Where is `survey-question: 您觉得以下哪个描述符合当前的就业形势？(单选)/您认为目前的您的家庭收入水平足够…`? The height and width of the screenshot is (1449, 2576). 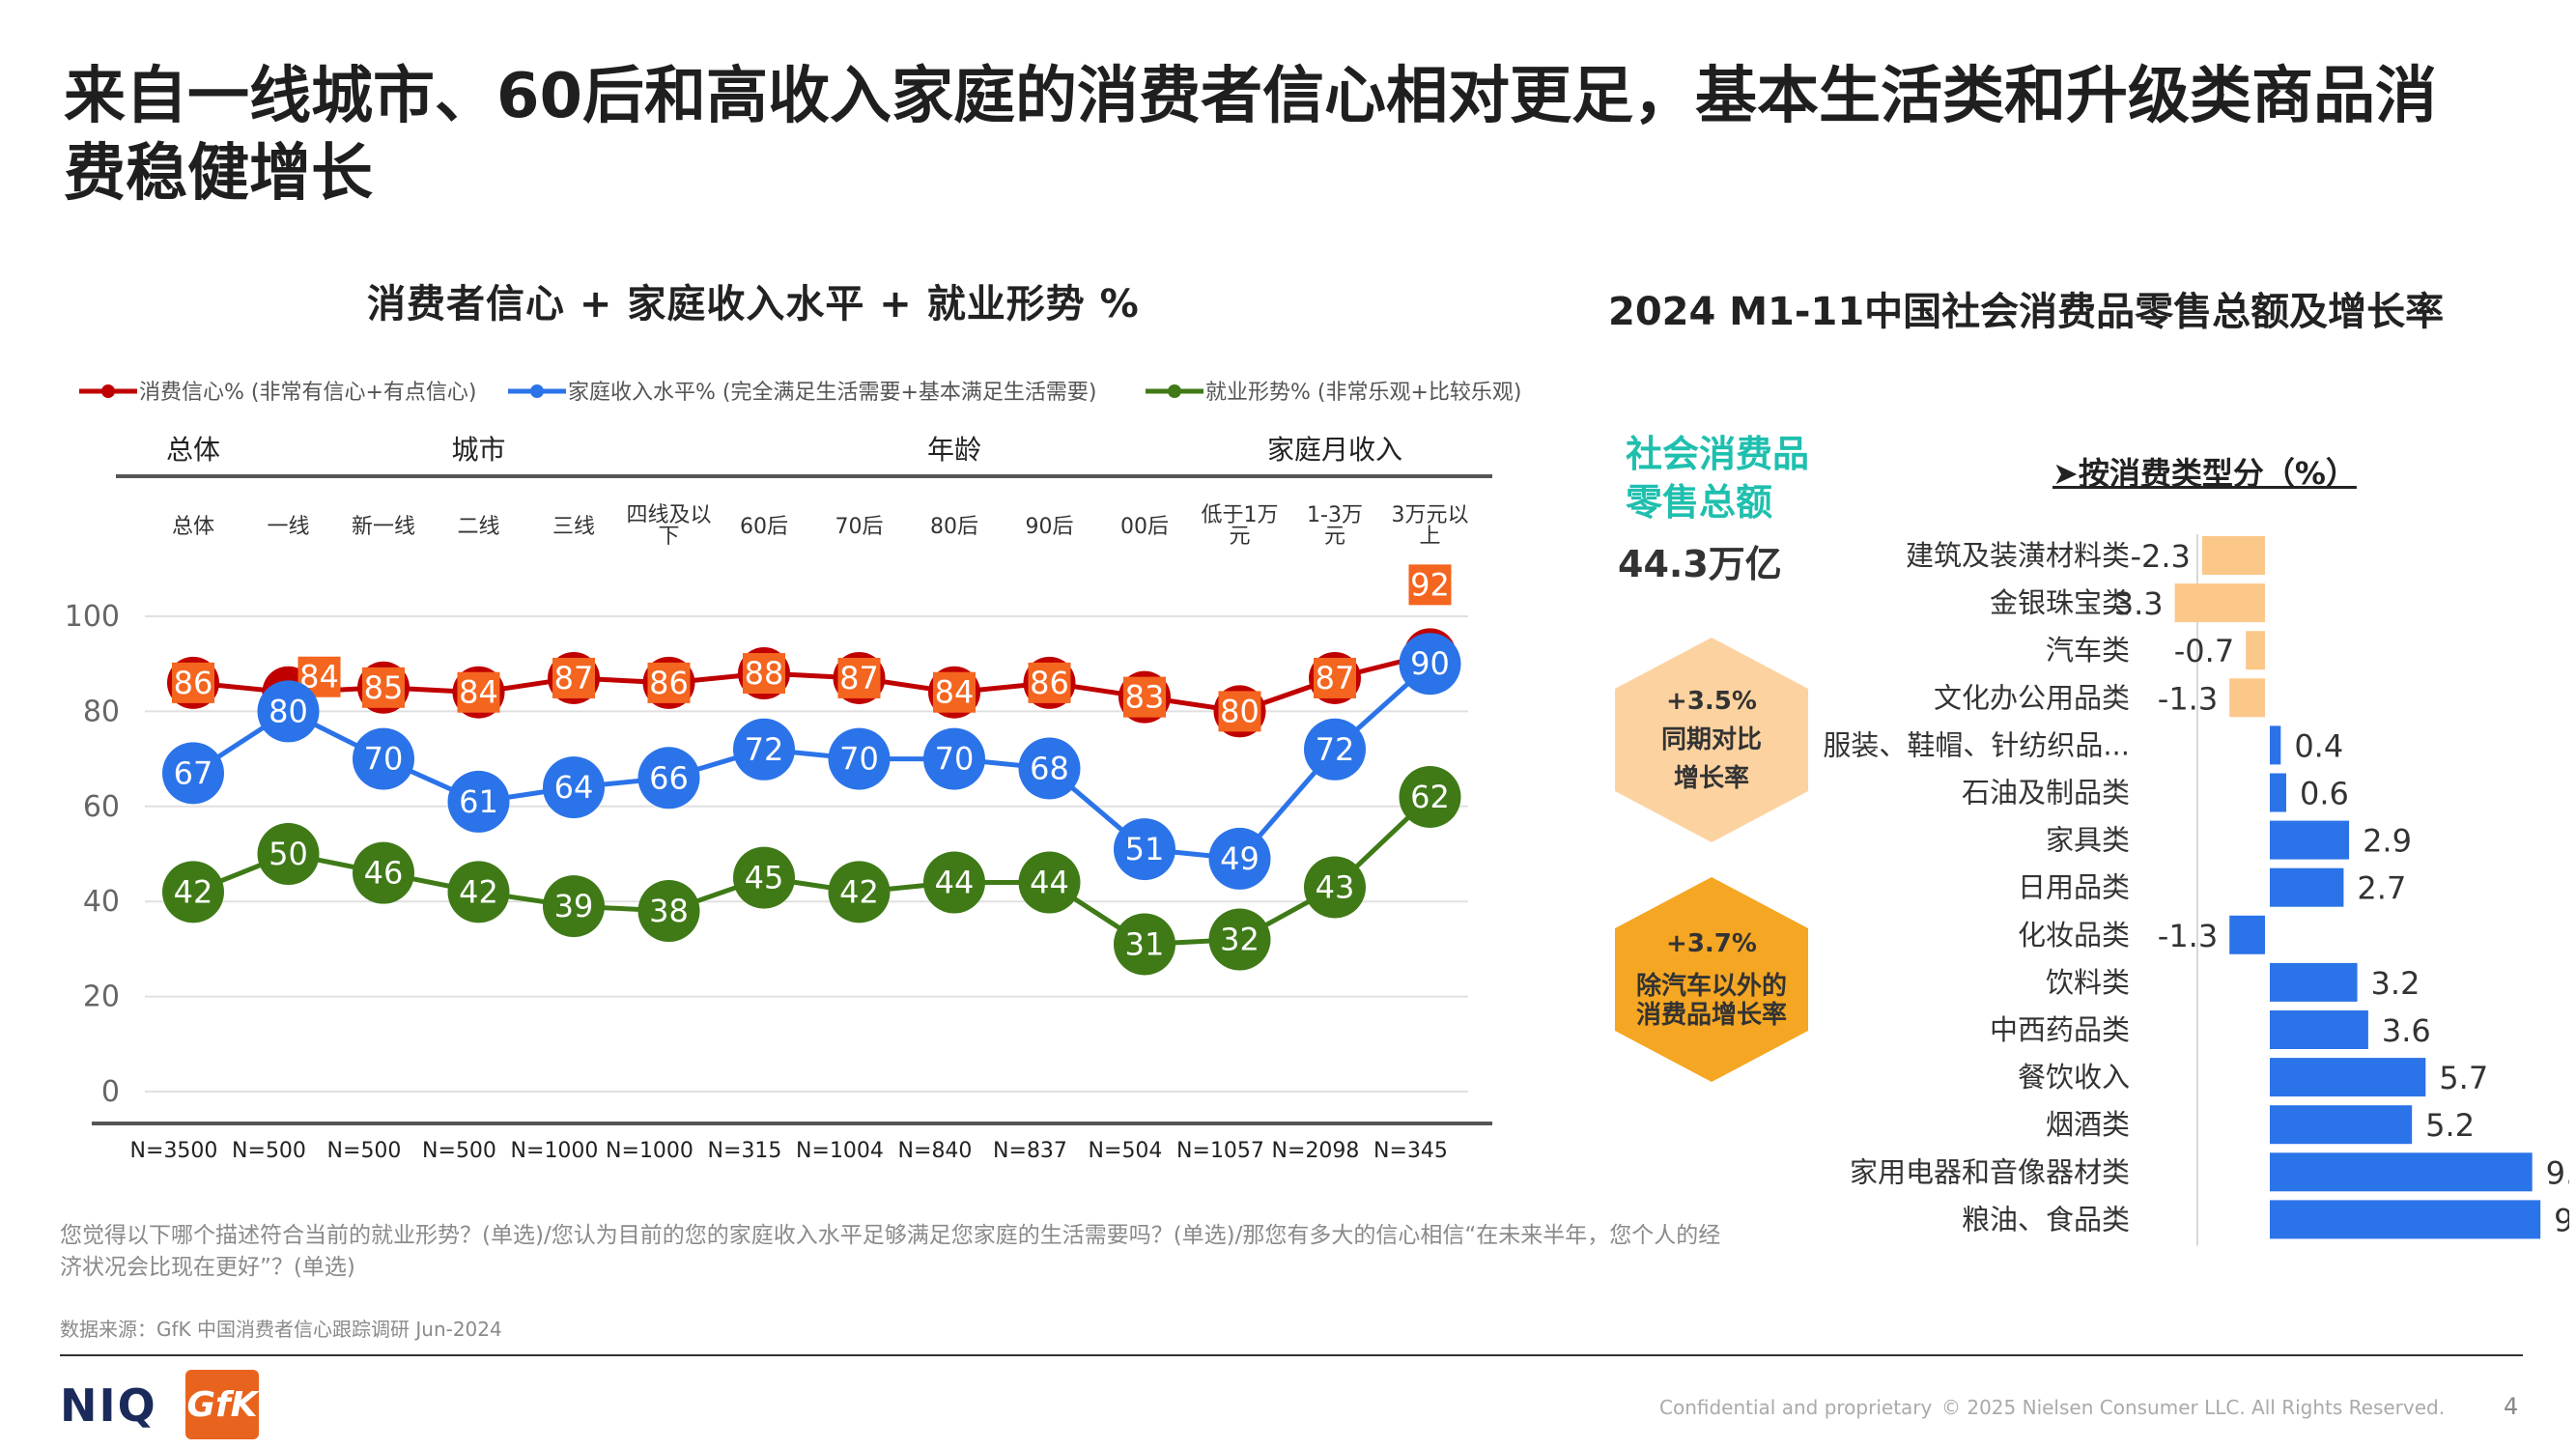
survey-question: 您觉得以下哪个描述符合当前的就业形势？(单选)/您认为目前的您的家庭收入水平足够… is located at coordinates (890, 1251).